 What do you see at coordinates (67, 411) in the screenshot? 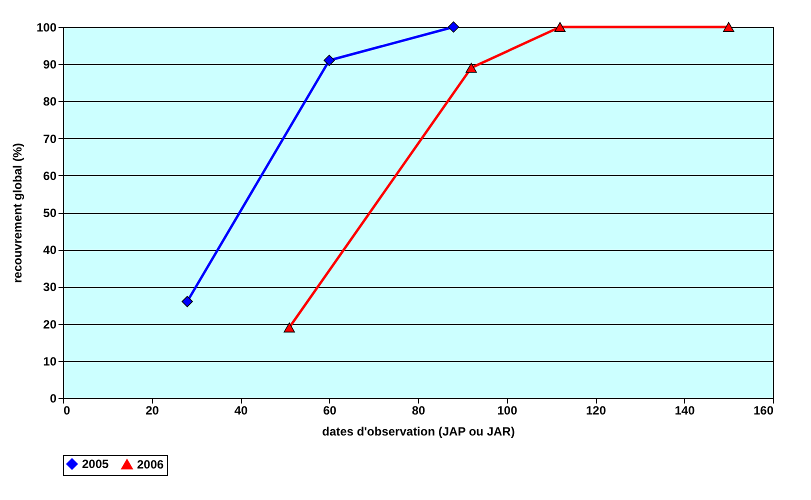
I see `x-tick-label: 0` at bounding box center [67, 411].